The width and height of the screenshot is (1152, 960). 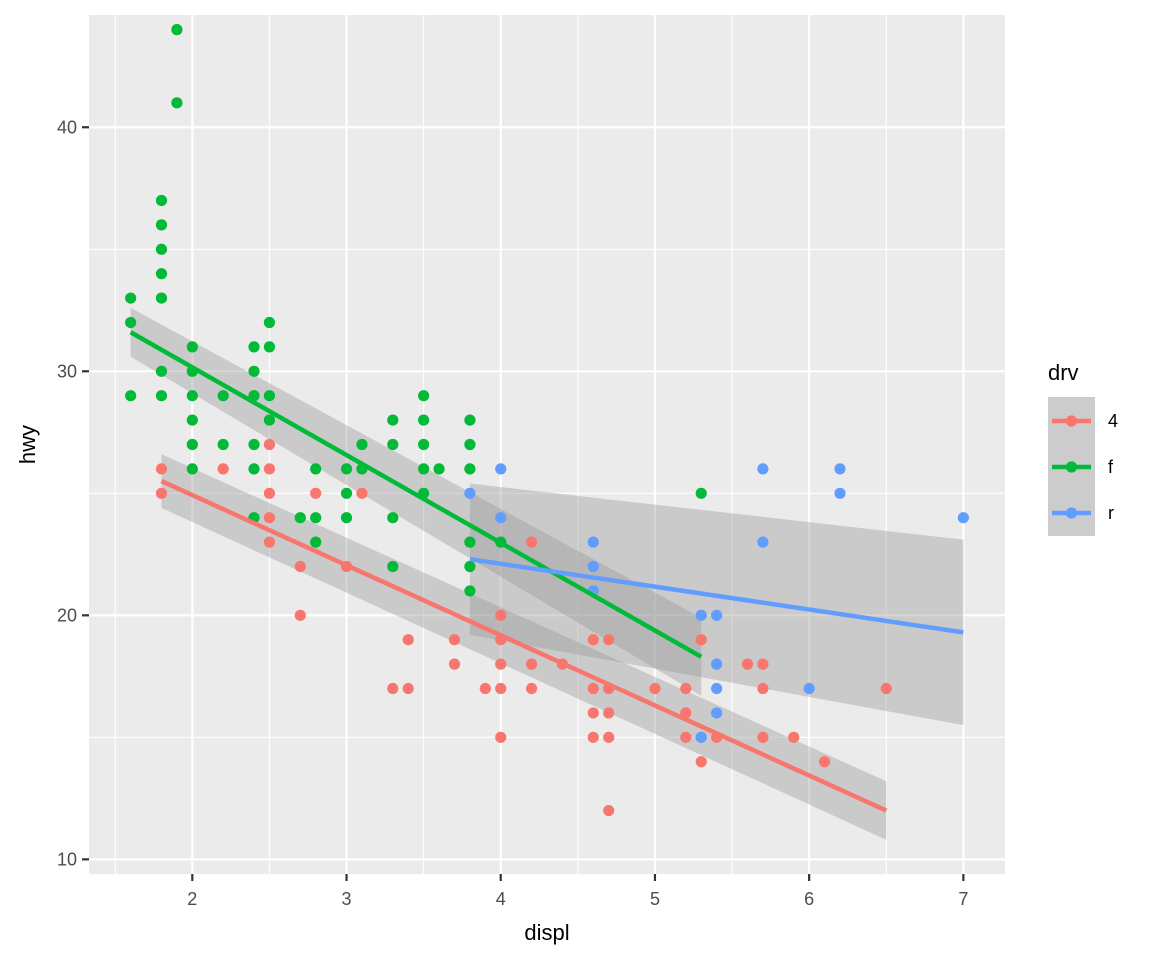 What do you see at coordinates (1111, 467) in the screenshot?
I see `legend-label-f: f` at bounding box center [1111, 467].